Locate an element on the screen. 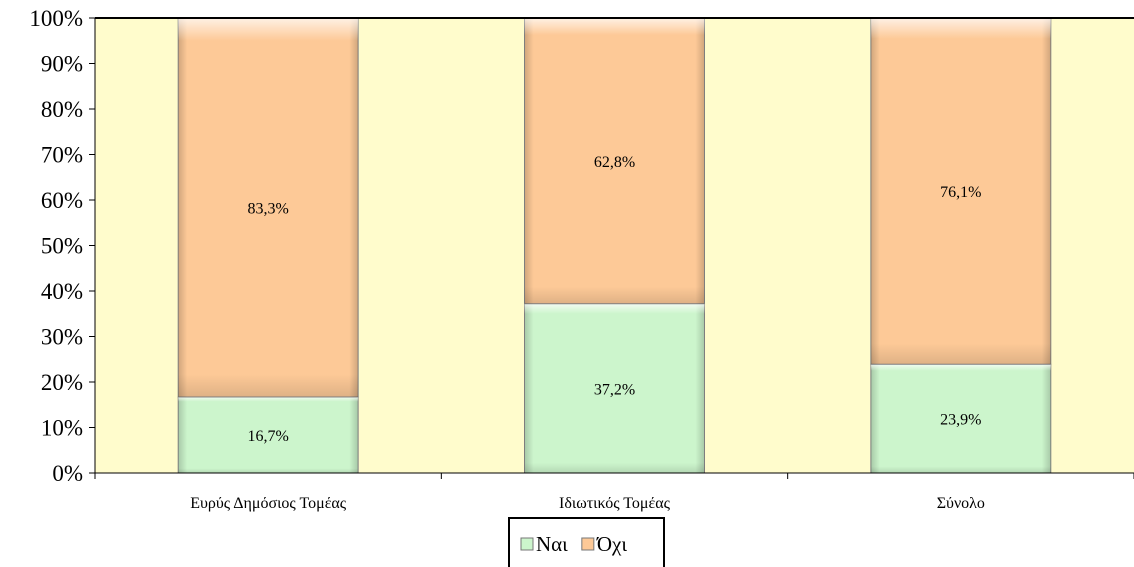  data-label-ochi-0: 83,3% is located at coordinates (268, 209).